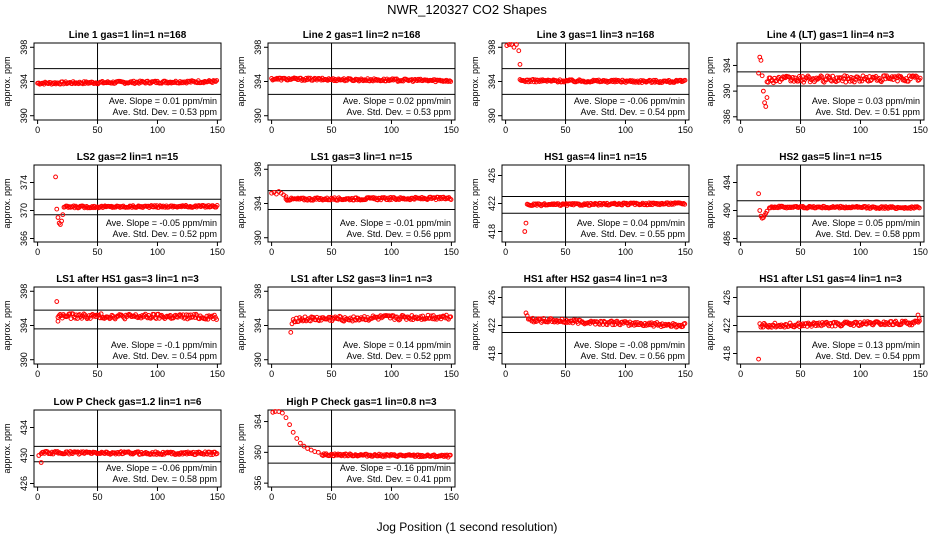  What do you see at coordinates (362, 157) in the screenshot?
I see `panel-title: LS1 gas=3 lin=1 n=15` at bounding box center [362, 157].